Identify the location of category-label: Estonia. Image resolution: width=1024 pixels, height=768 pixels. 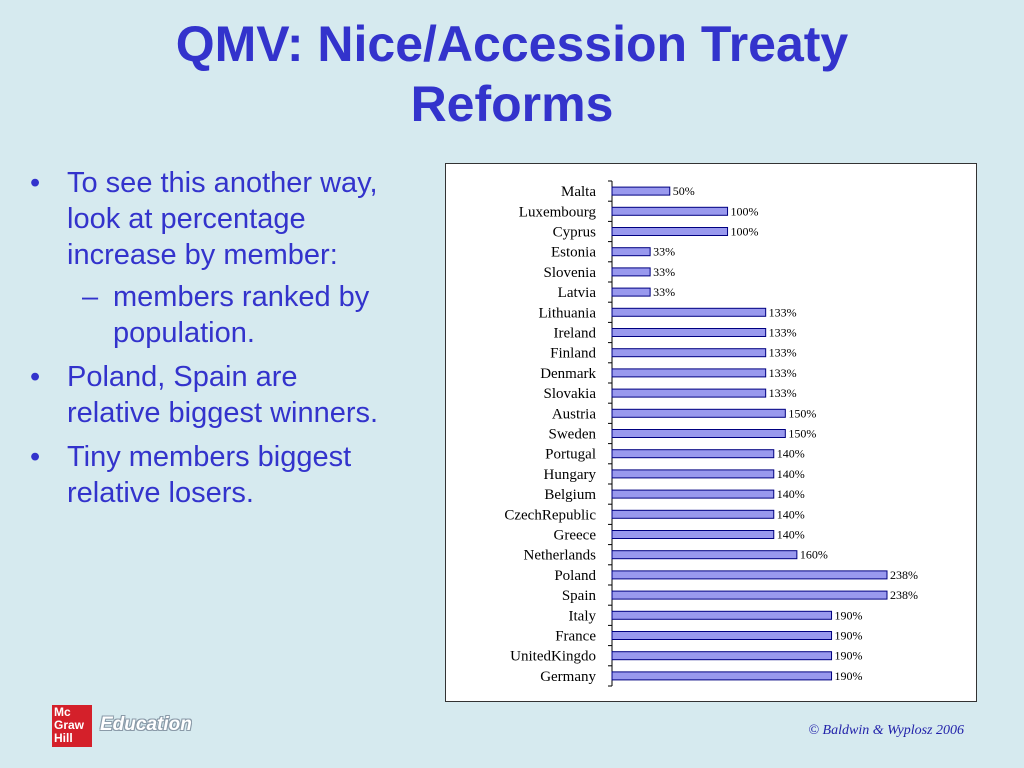
(573, 253).